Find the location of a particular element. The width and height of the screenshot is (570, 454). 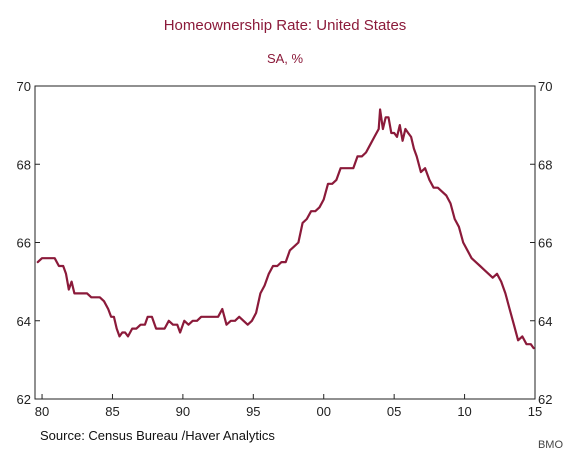

y-tick-label-left: 66 is located at coordinates (24, 243).